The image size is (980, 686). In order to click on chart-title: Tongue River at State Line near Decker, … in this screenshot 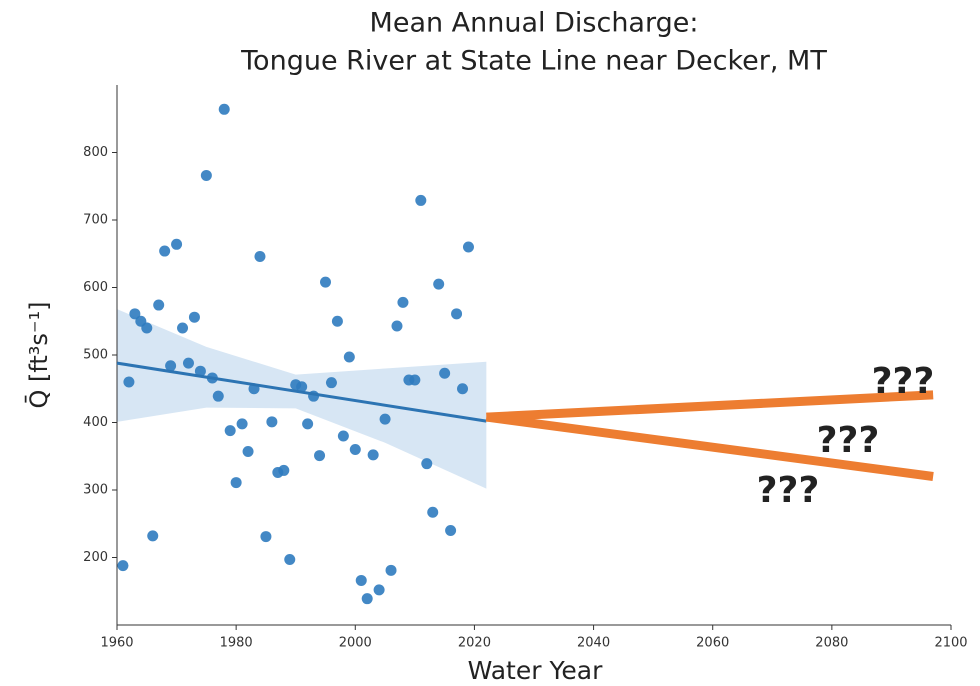, I will do `click(533, 61)`.